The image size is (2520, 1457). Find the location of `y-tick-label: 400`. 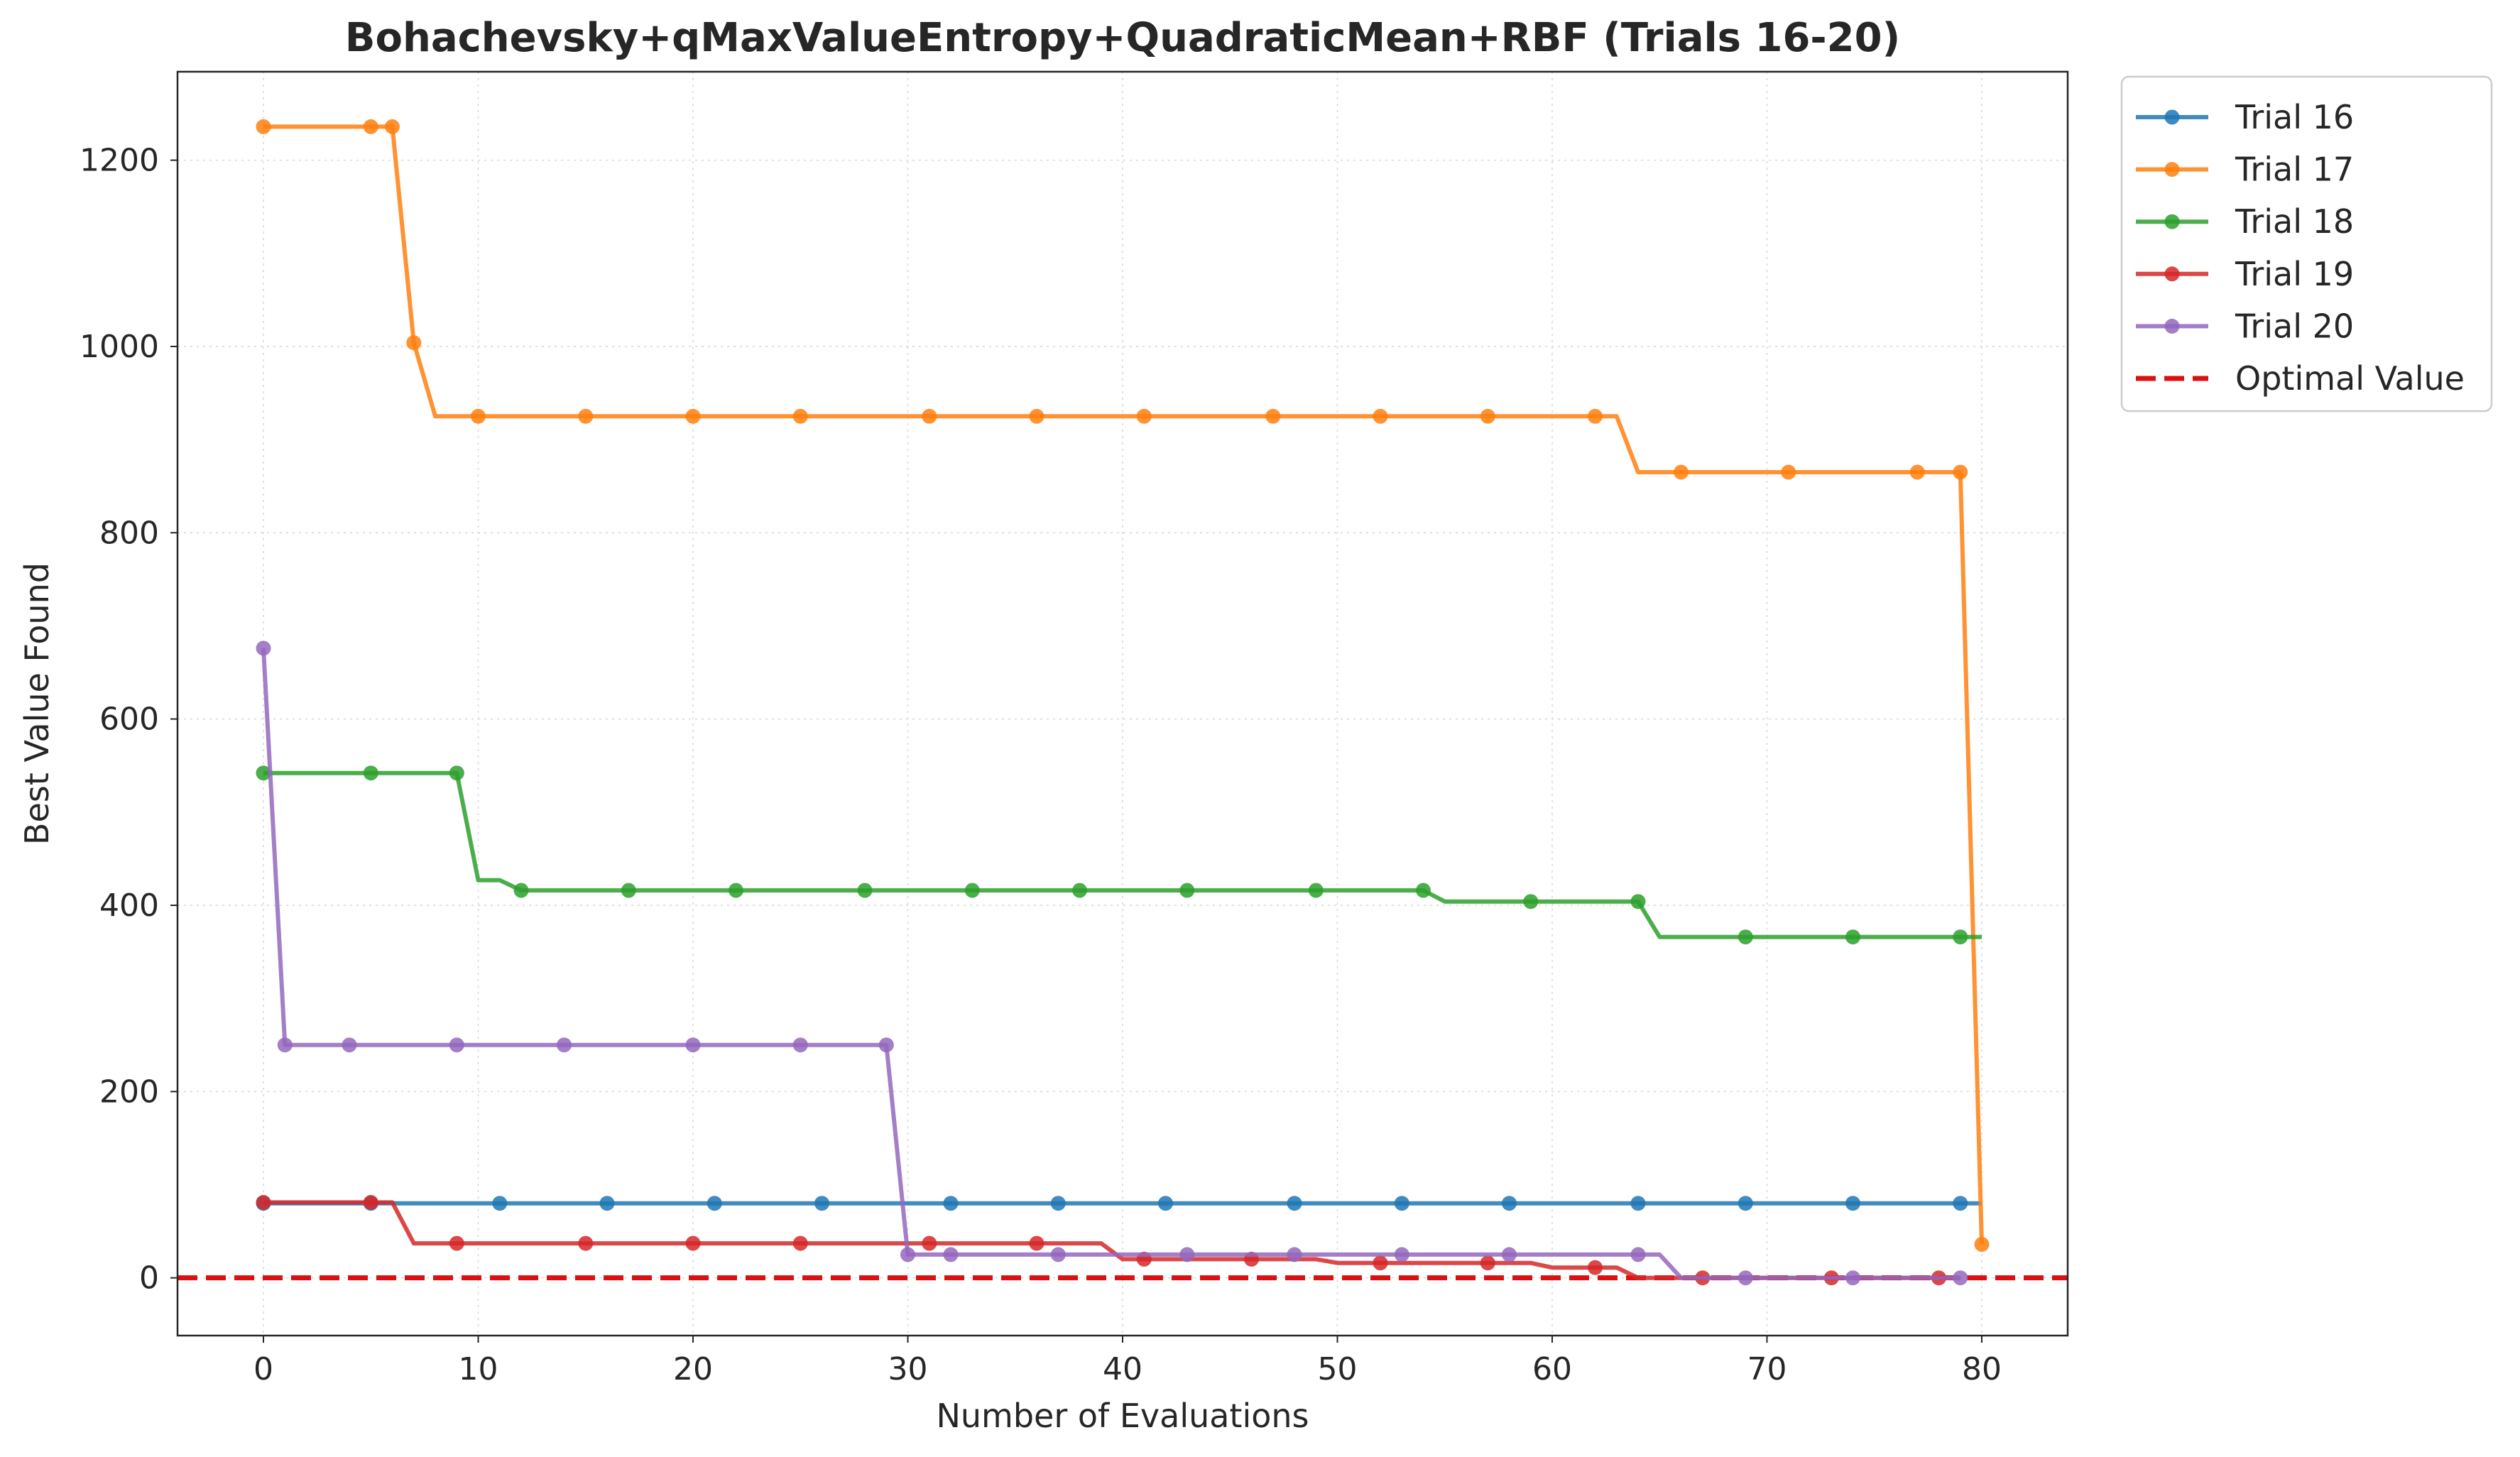

y-tick-label: 400 is located at coordinates (129, 906).